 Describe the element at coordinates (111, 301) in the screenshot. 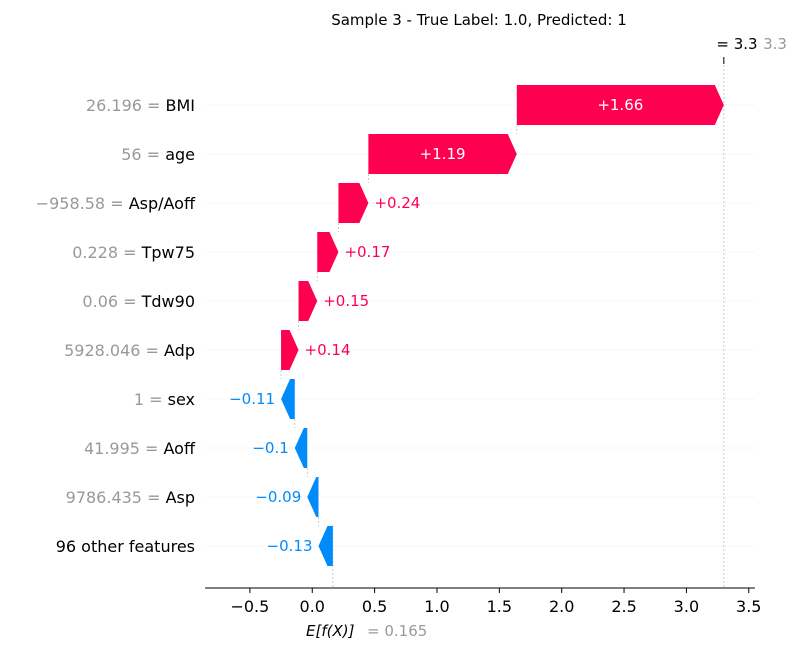

I see `feature-value: 0.06 =` at that location.